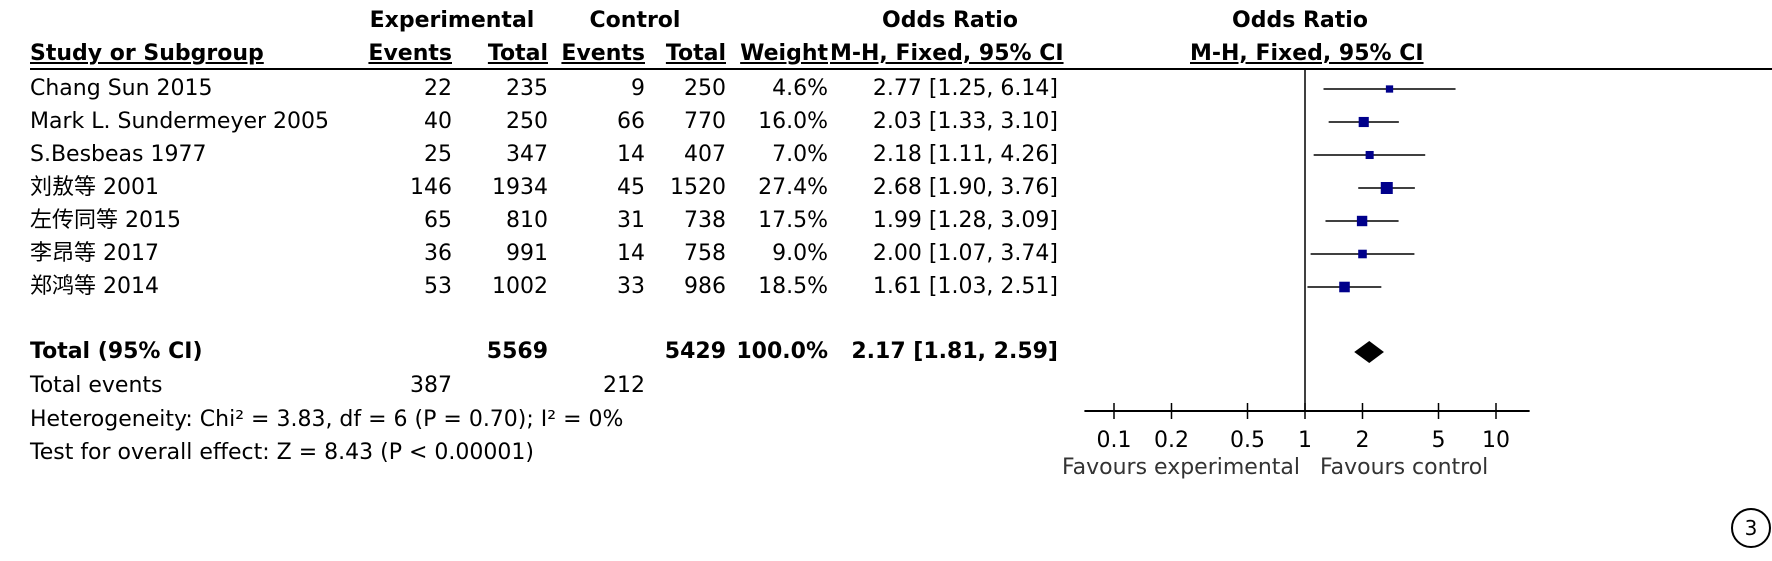 The height and width of the screenshot is (561, 1772). What do you see at coordinates (784, 53) in the screenshot?
I see `header-weight: Weight` at bounding box center [784, 53].